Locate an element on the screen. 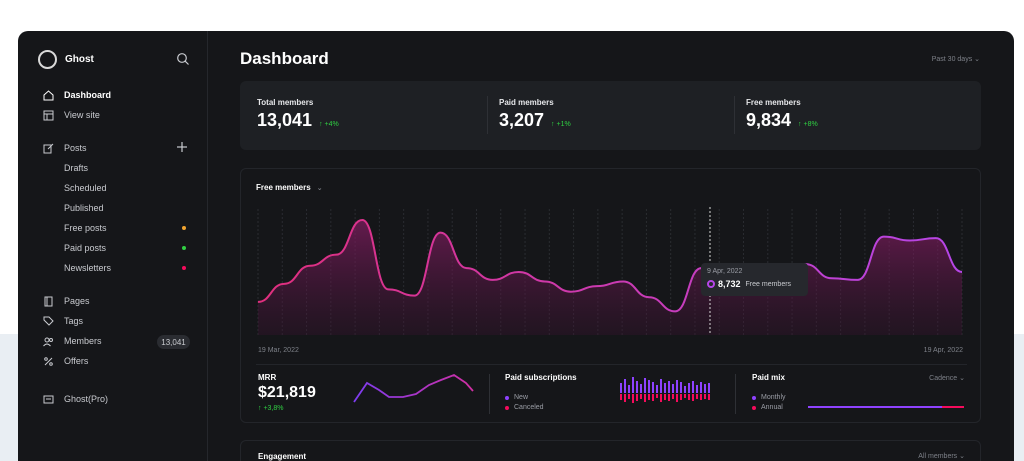 The image size is (1024, 461). cadence-select: Cadence ⌄ is located at coordinates (947, 378).